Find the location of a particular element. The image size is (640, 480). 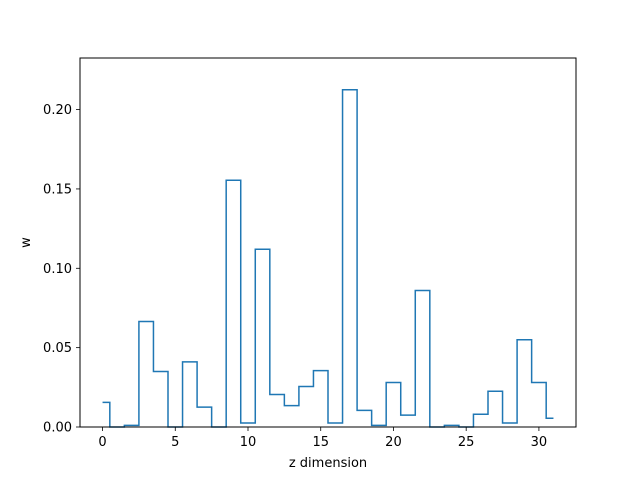

x-tick-label: 20 is located at coordinates (393, 442).